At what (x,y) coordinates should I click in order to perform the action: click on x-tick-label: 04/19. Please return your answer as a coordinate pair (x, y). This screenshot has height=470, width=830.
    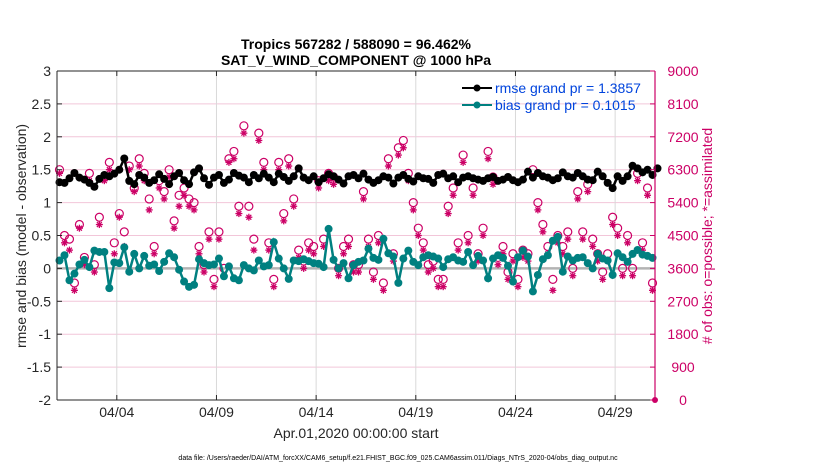
    Looking at the image, I should click on (415, 412).